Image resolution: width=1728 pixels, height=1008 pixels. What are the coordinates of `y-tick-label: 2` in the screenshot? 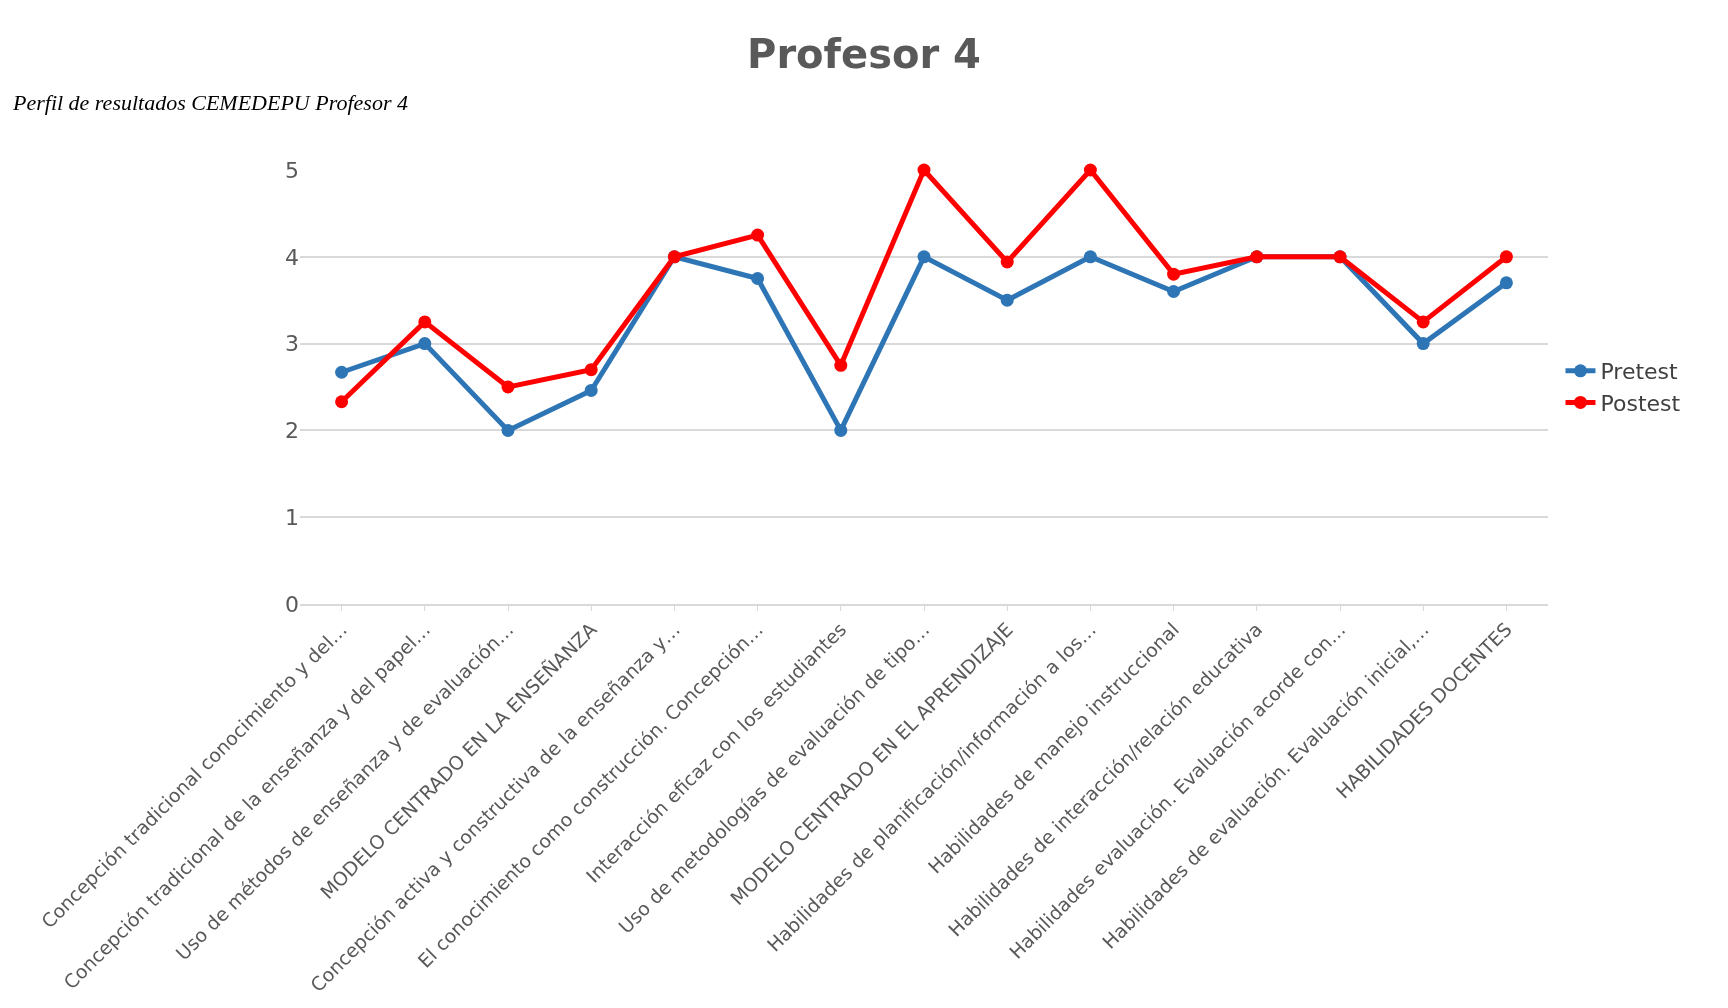 It's located at (292, 431).